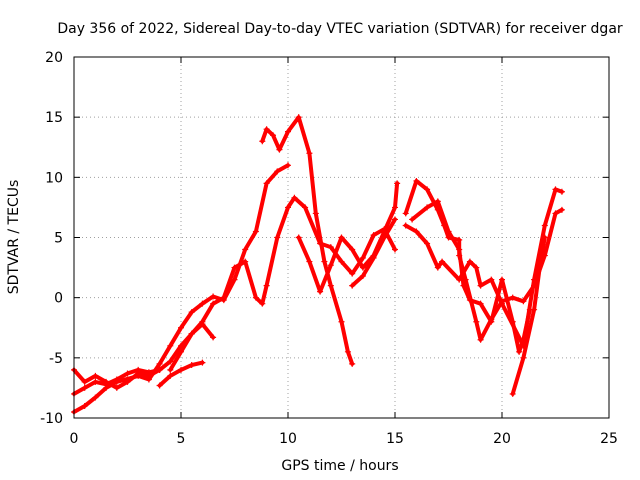 This screenshot has height=480, width=640. What do you see at coordinates (395, 439) in the screenshot?
I see `x-tick-label: 15` at bounding box center [395, 439].